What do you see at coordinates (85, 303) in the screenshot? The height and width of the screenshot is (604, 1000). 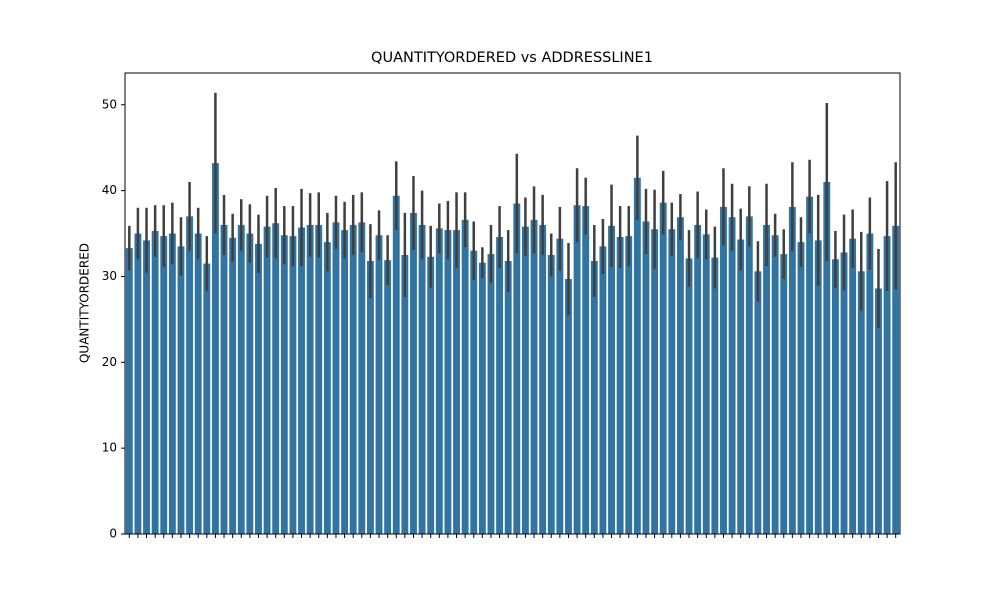 I see `y-axis-label: QUANTITYORDERED` at bounding box center [85, 303].